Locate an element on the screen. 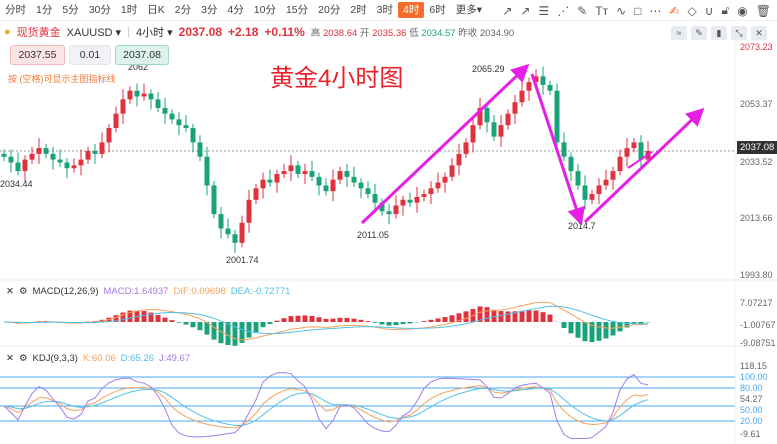 The image size is (777, 444). ray-icon: ↗ is located at coordinates (525, 10).